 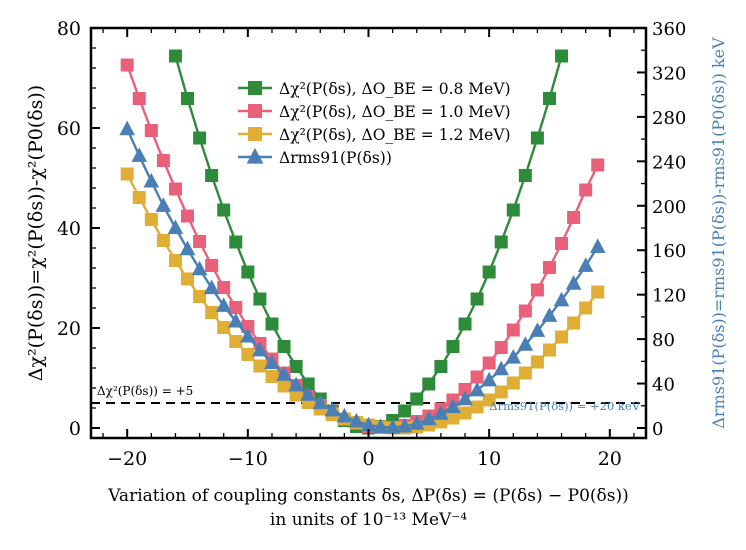 I want to click on y2-tick-label: 240, so click(x=669, y=162).